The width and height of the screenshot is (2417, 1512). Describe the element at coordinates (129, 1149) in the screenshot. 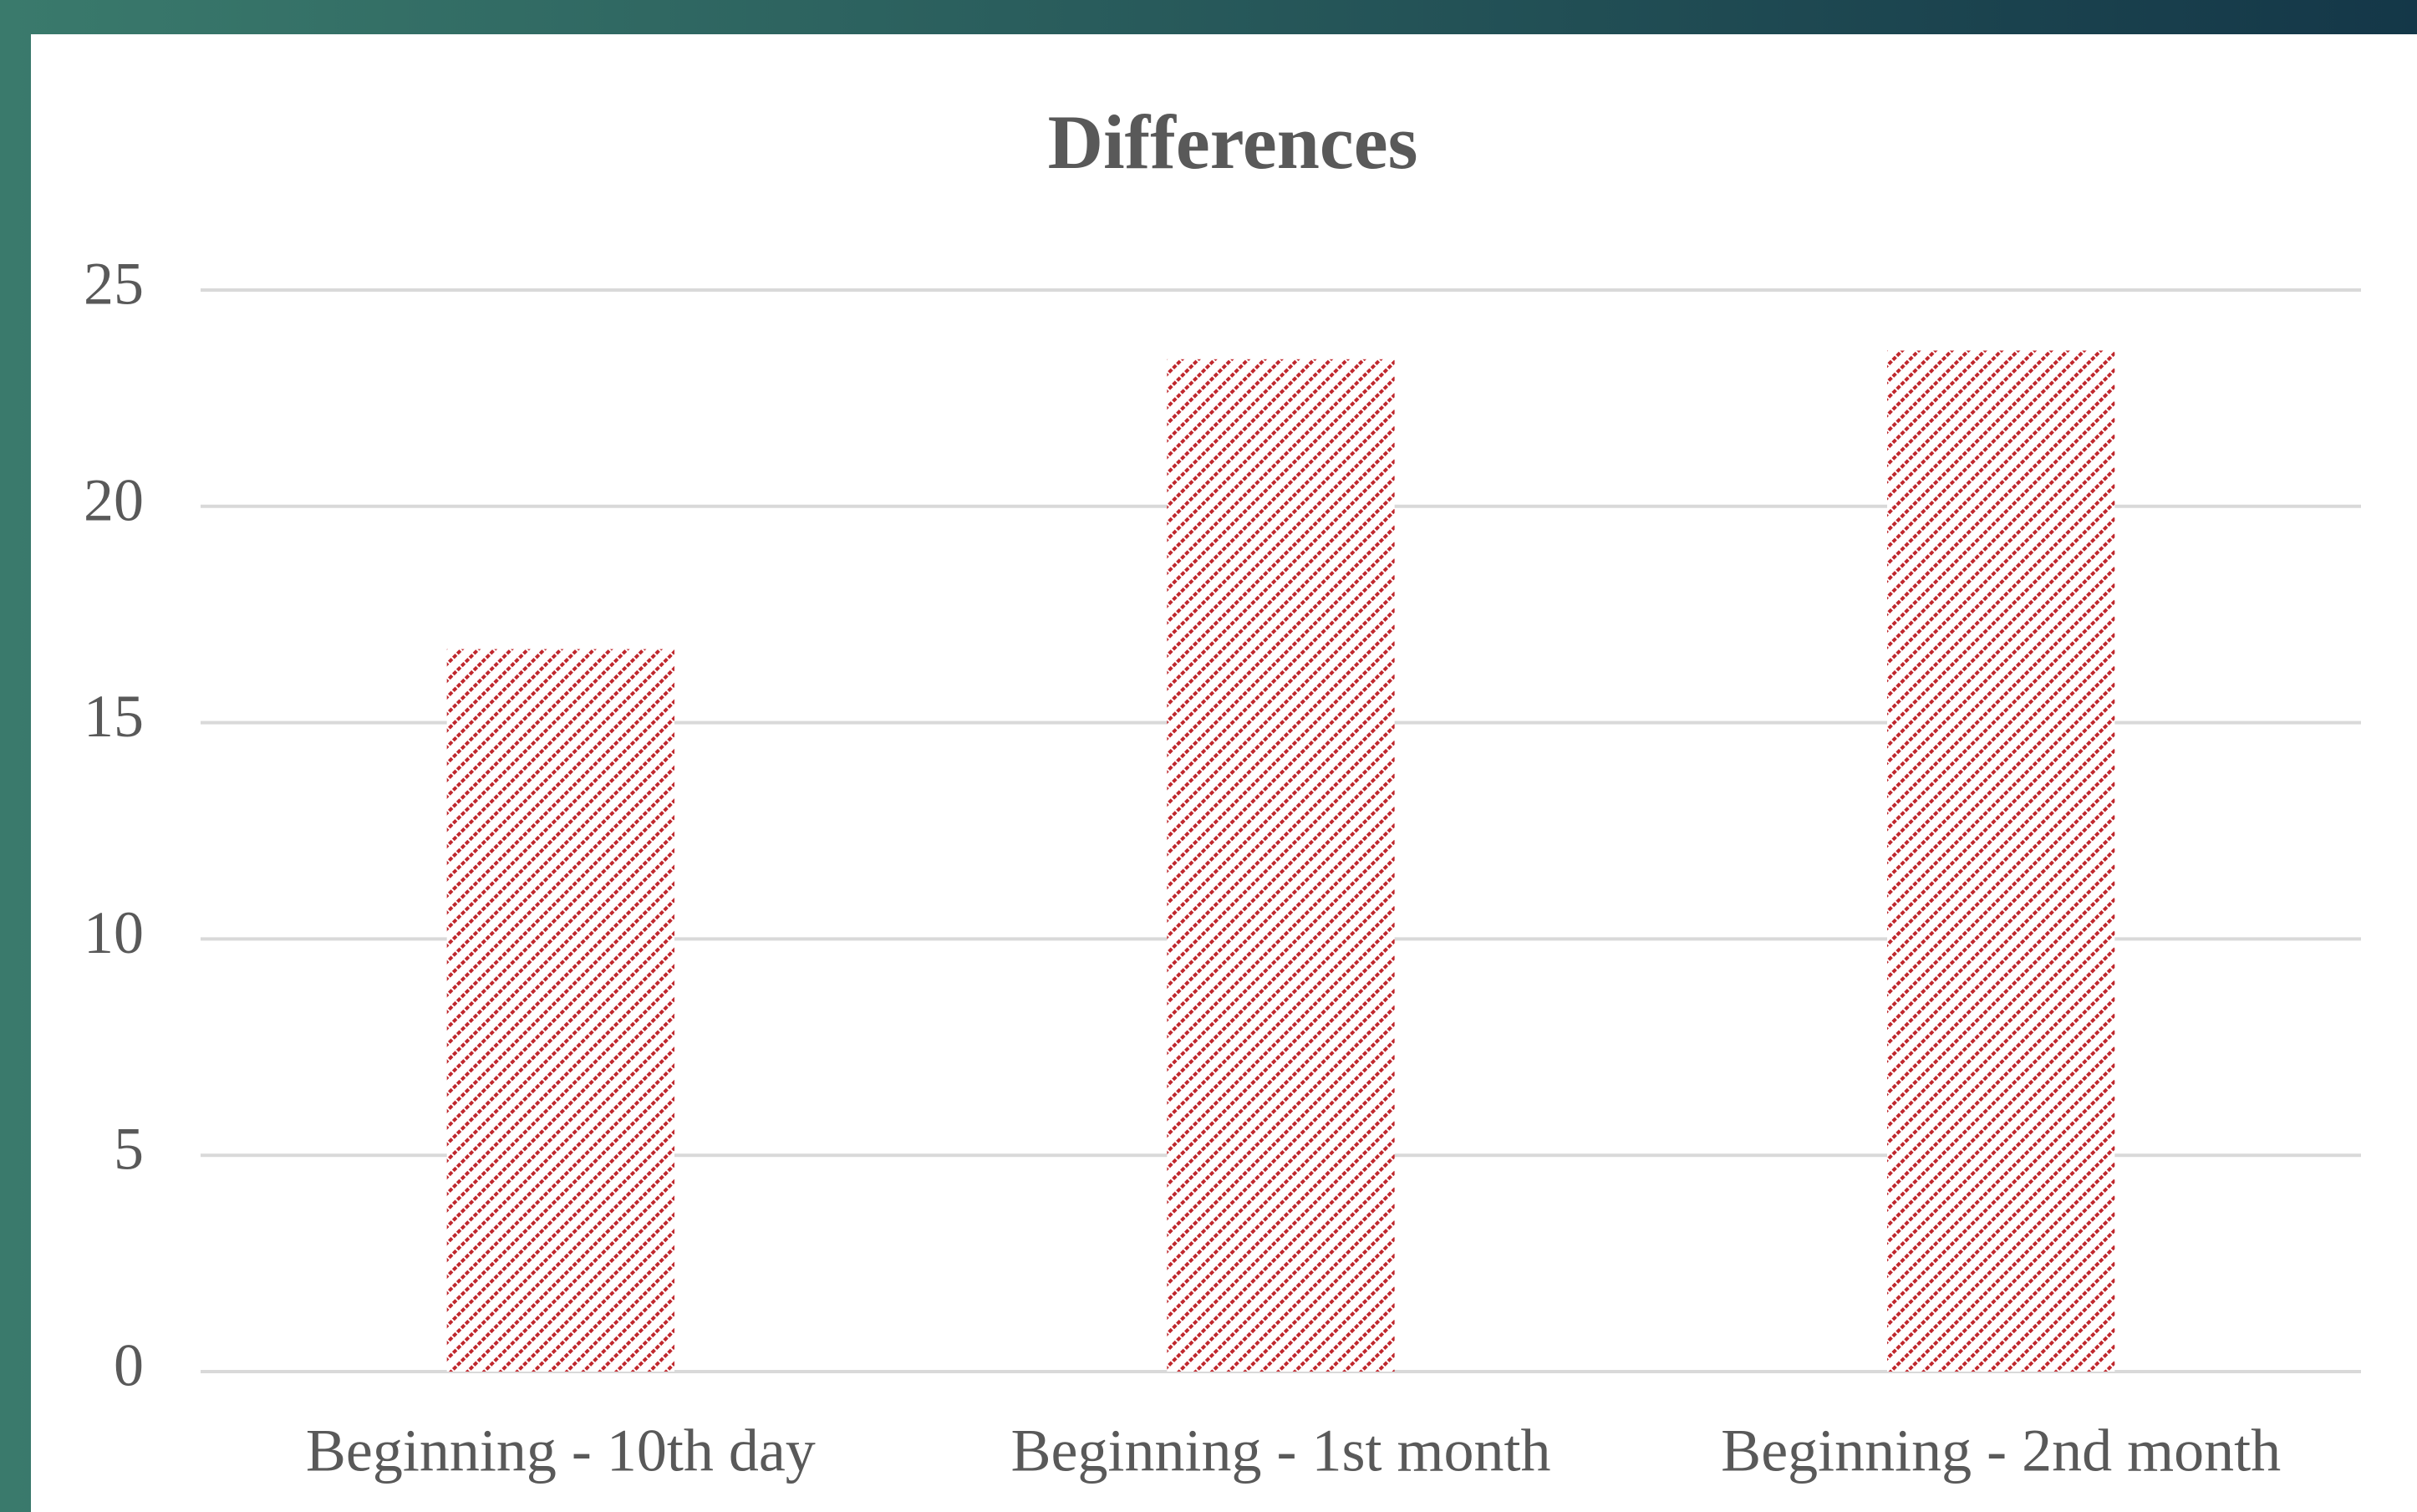

I see `y-tick-label: 5` at that location.